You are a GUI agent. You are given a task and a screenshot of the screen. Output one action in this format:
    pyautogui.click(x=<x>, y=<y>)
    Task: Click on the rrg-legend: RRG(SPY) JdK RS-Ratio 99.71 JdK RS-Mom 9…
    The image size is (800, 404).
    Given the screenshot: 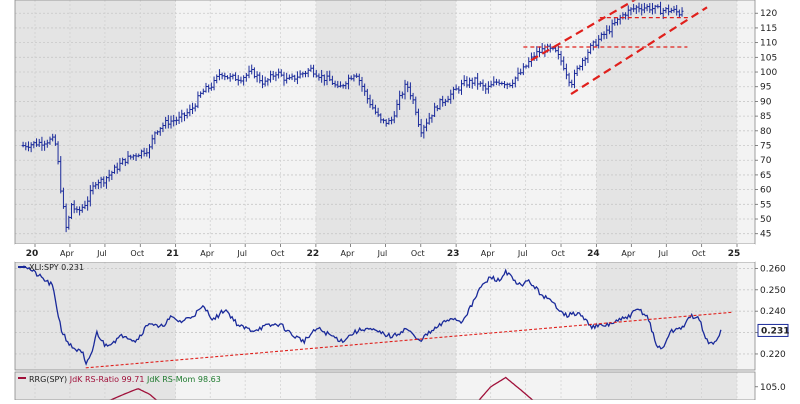 What is the action you would take?
    pyautogui.click(x=119, y=379)
    